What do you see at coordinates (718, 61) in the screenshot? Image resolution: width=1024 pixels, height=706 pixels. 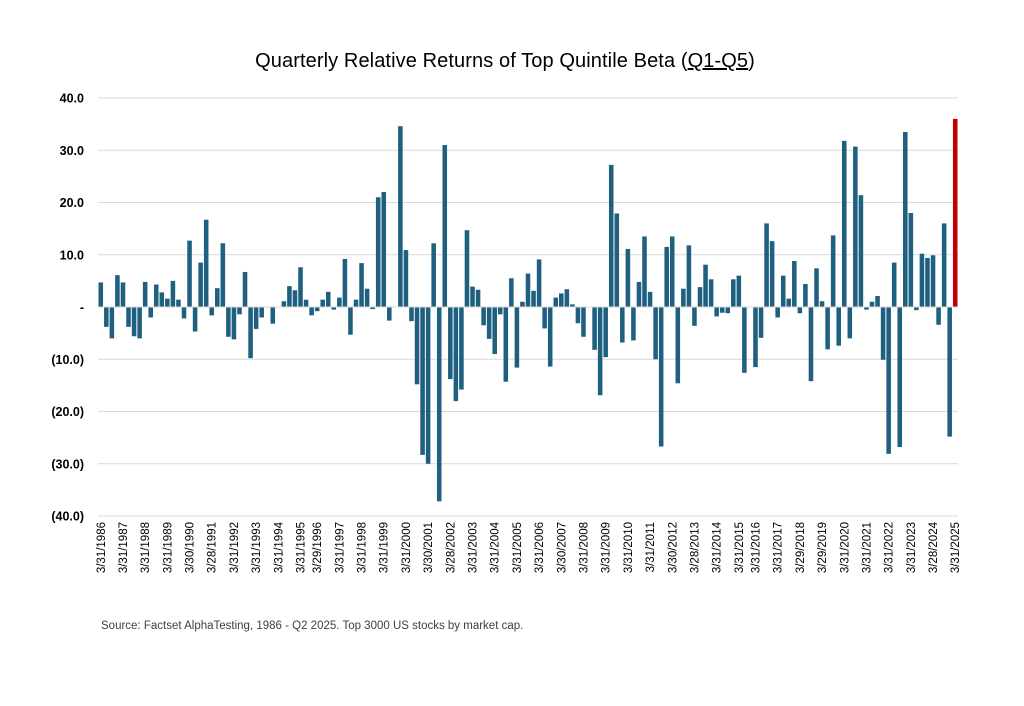 I see `title-underlined-text: Q1-Q5` at bounding box center [718, 61].